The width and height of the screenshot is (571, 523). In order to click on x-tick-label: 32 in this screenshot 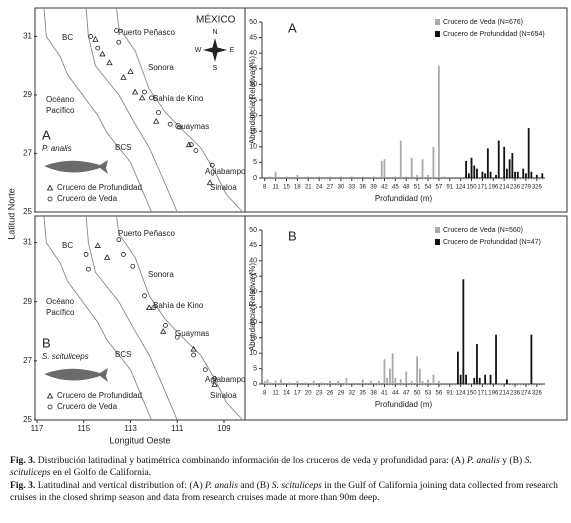, I will do `click(351, 394)`.